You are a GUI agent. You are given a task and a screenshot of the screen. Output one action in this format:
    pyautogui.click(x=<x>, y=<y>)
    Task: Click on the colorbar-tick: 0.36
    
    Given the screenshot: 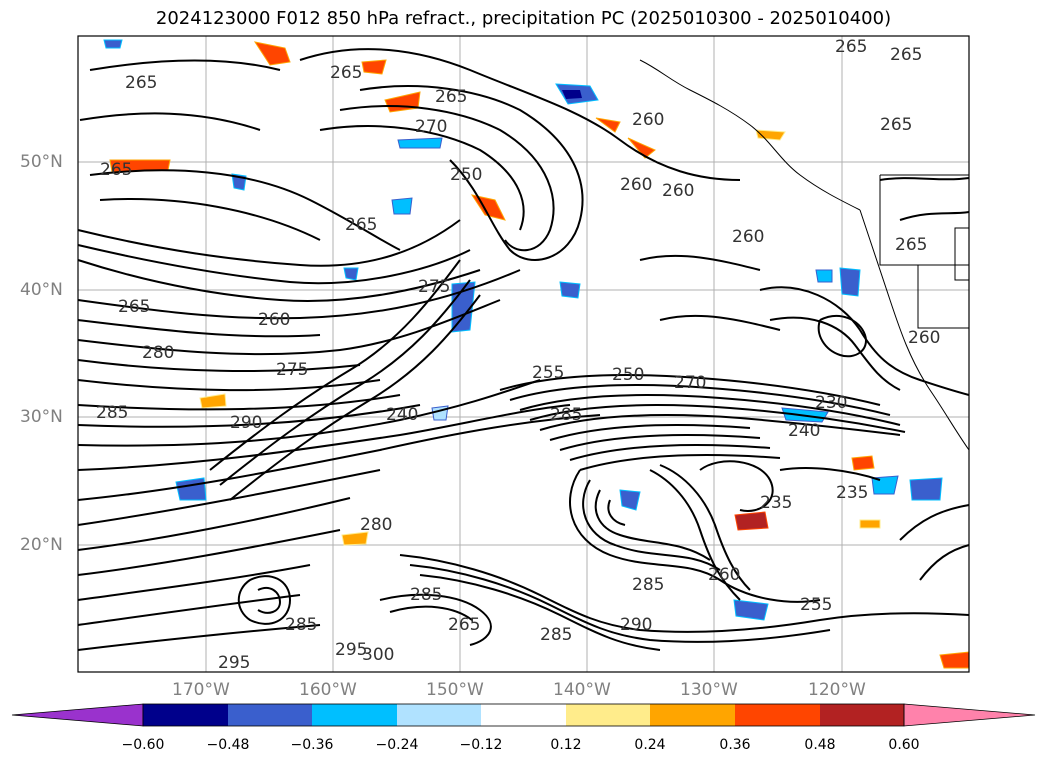 What is the action you would take?
    pyautogui.click(x=735, y=745)
    